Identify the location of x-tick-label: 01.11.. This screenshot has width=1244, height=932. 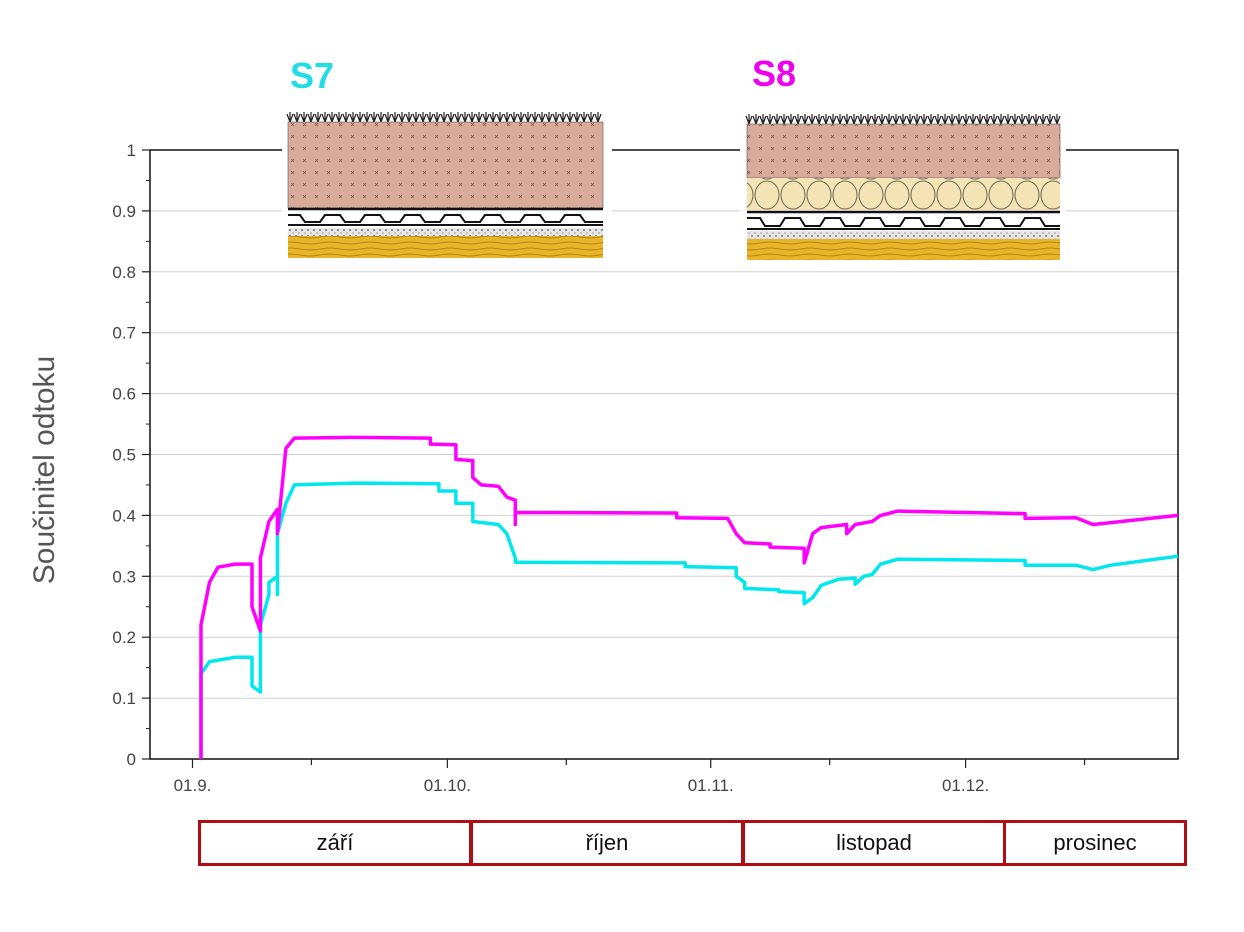
(711, 785).